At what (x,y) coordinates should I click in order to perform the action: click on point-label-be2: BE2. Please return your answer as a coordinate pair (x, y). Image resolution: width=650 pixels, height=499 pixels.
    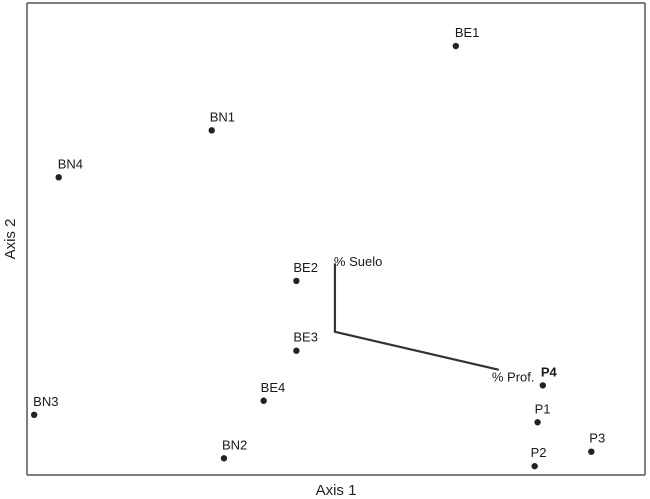
    Looking at the image, I should click on (305, 267).